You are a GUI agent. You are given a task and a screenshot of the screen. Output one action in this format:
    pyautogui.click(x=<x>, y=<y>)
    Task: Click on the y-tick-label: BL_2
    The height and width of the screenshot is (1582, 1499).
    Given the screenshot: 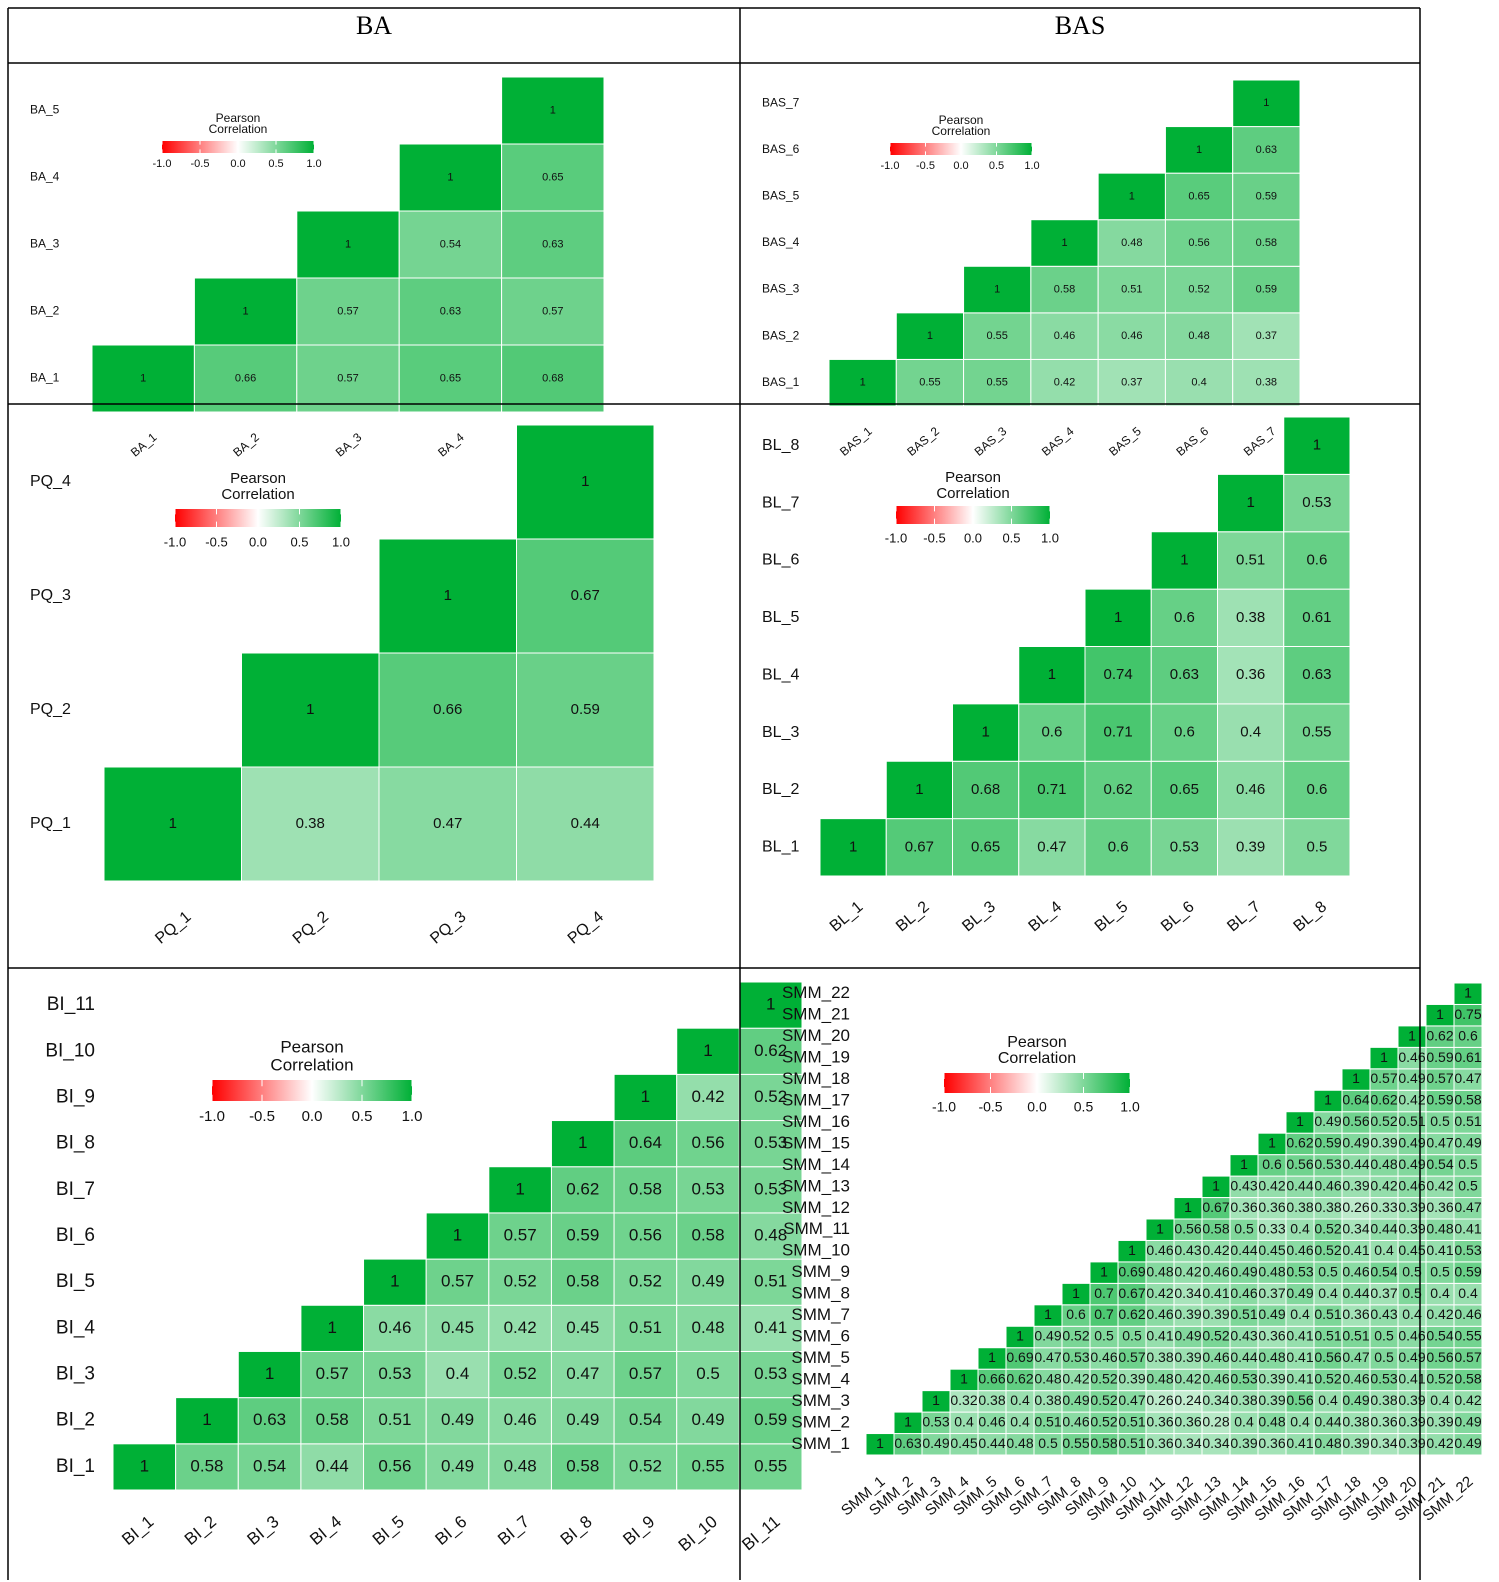 What is the action you would take?
    pyautogui.click(x=780, y=789)
    